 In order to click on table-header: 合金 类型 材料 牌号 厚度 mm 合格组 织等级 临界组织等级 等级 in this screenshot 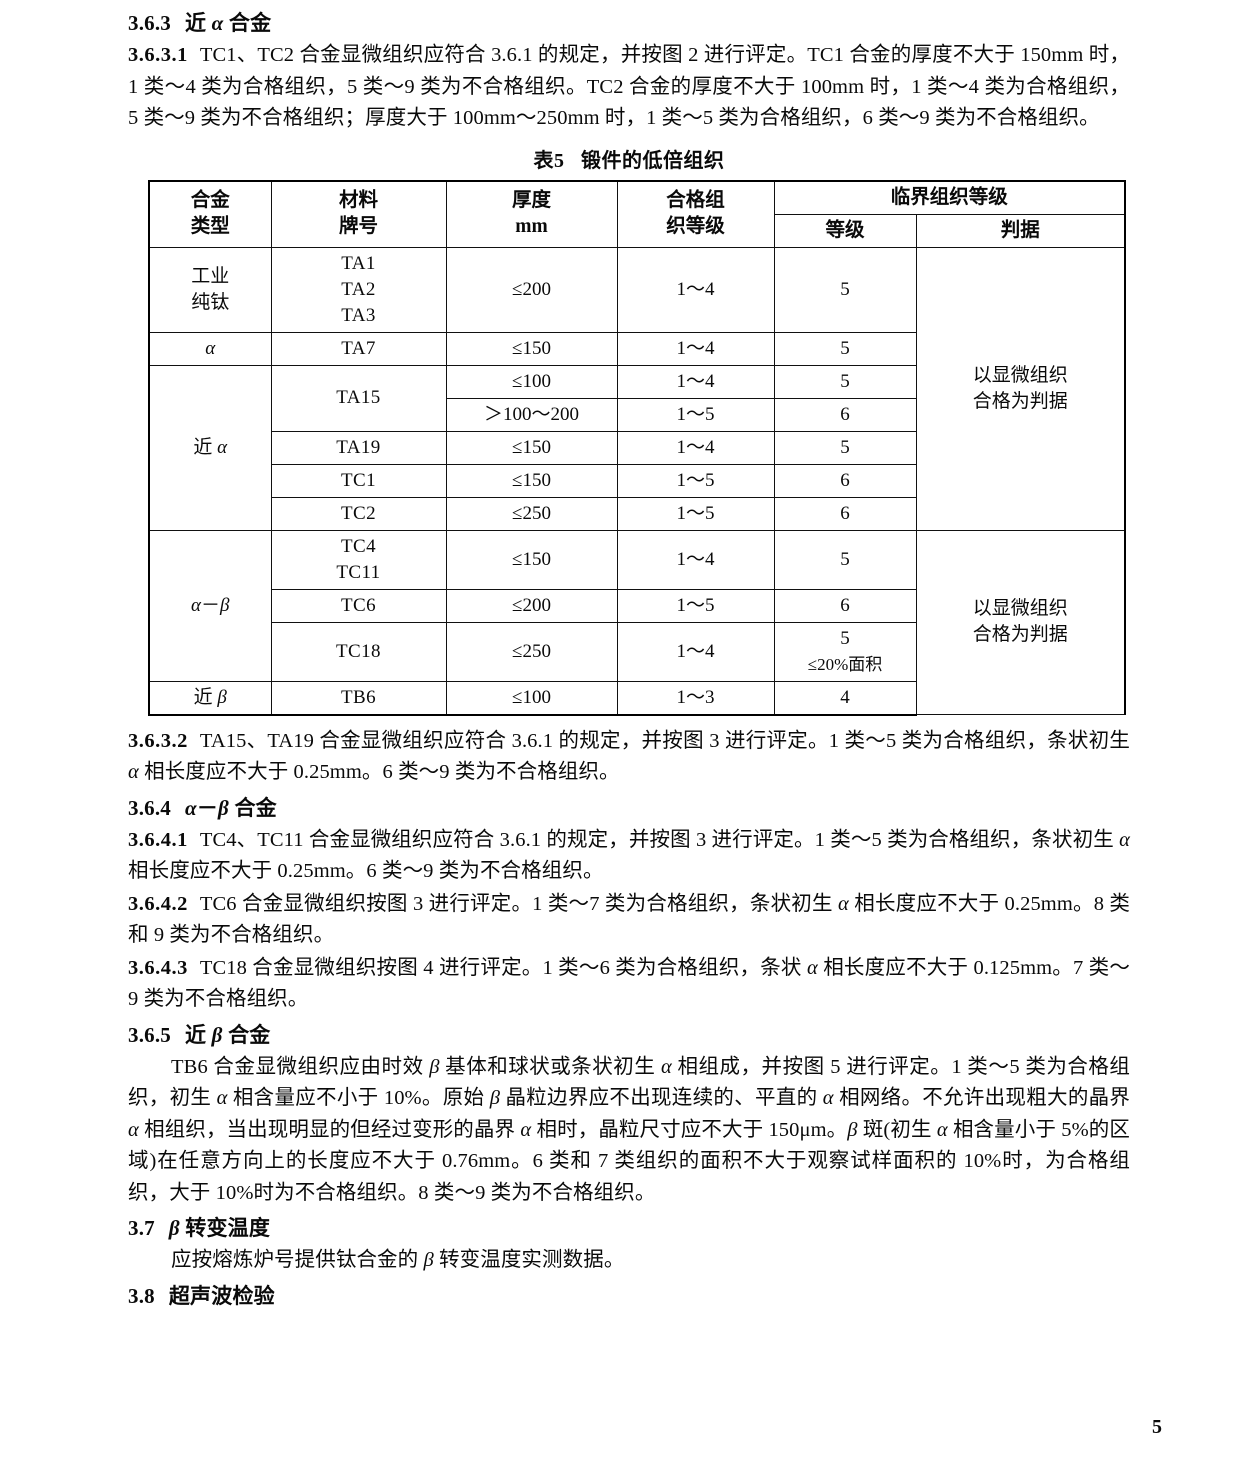, I will do `click(637, 213)`.